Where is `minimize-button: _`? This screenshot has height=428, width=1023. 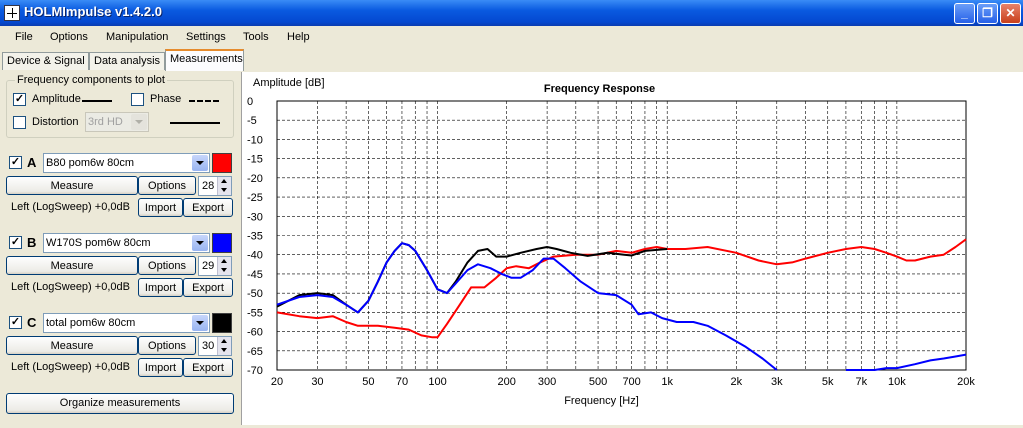 minimize-button: _ is located at coordinates (964, 13).